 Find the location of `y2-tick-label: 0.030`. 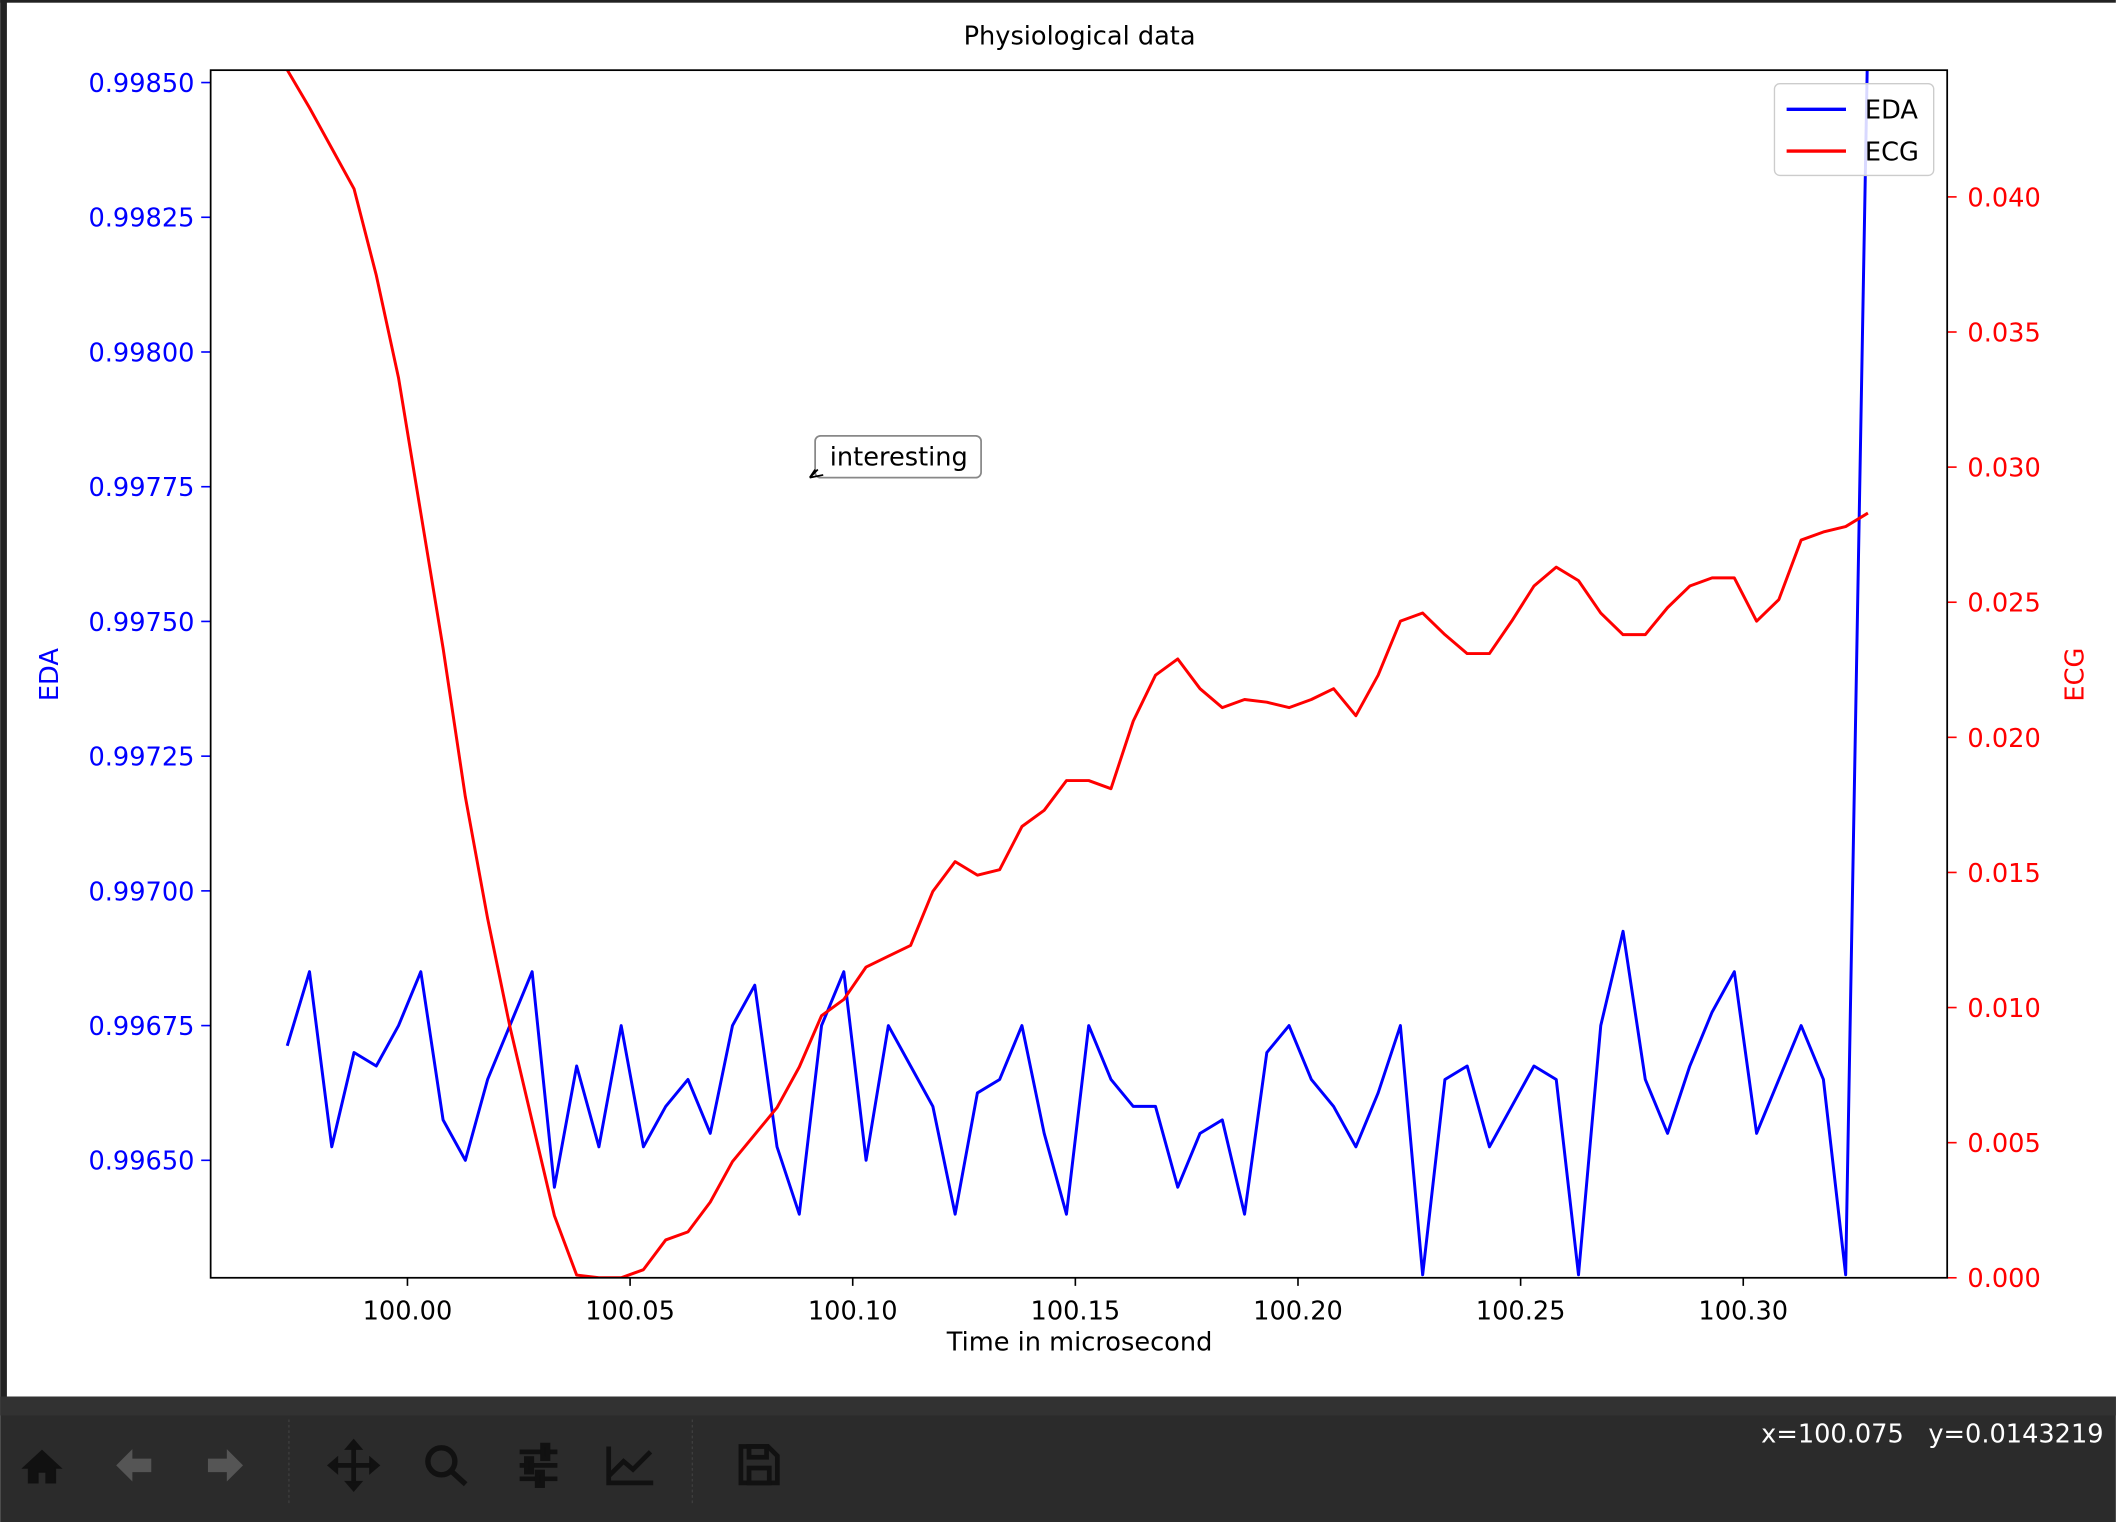

y2-tick-label: 0.030 is located at coordinates (2003, 469).